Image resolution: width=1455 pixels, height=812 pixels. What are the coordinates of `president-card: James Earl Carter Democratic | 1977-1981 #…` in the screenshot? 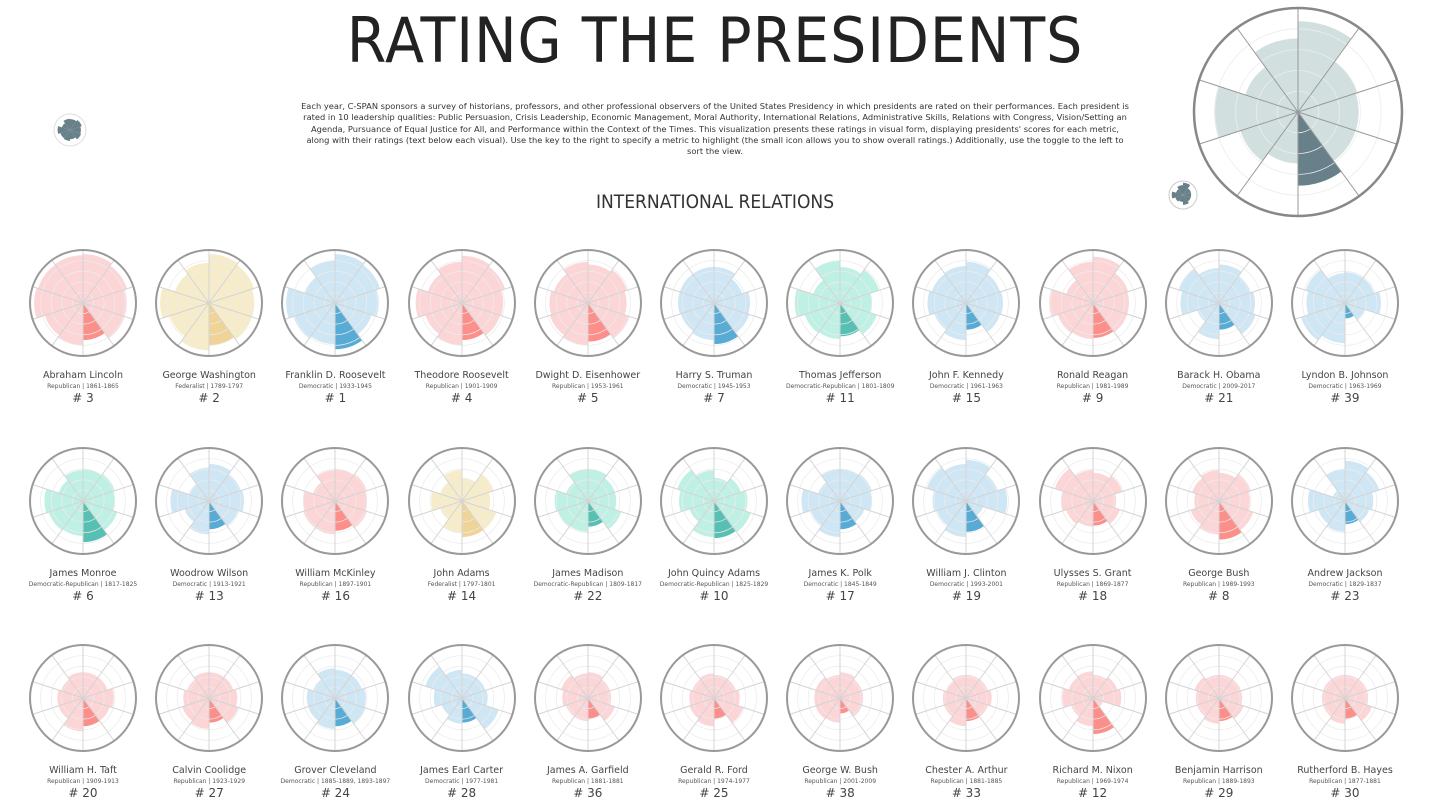 It's located at (462, 721).